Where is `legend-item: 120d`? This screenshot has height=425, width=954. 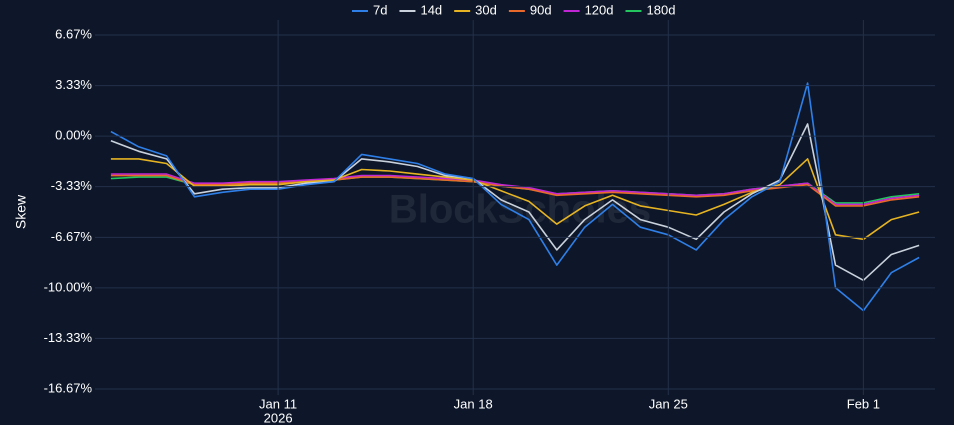
legend-item: 120d is located at coordinates (588, 9).